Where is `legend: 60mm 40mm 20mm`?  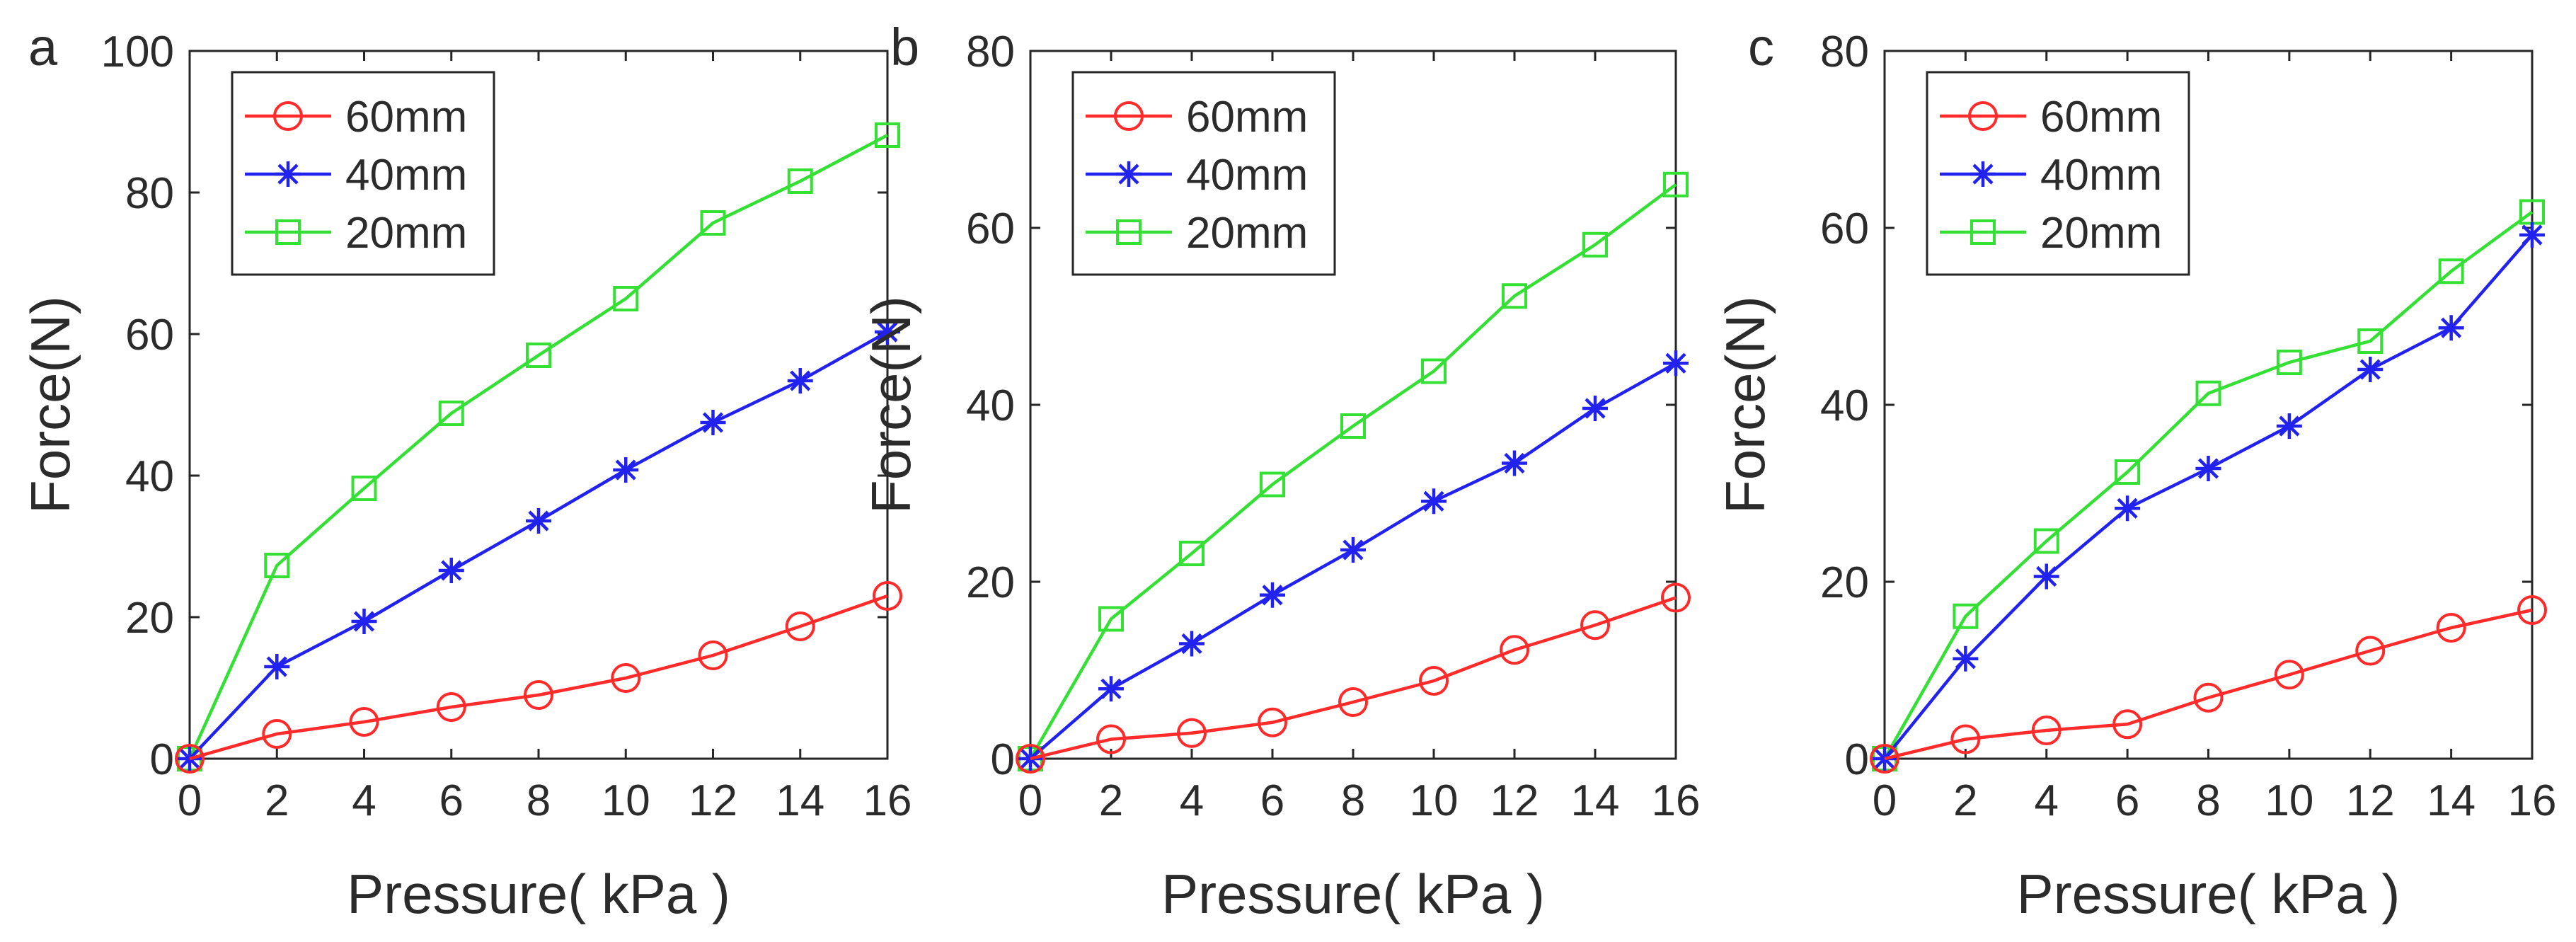 legend: 60mm 40mm 20mm is located at coordinates (2058, 173).